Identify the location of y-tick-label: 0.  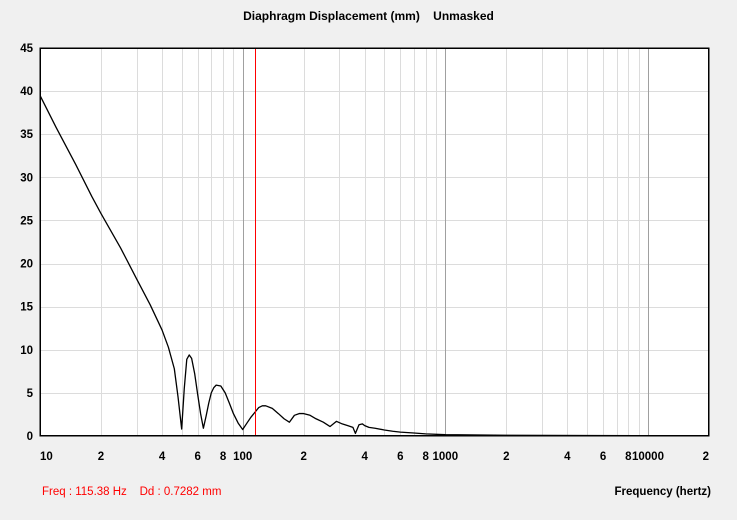
(30, 437).